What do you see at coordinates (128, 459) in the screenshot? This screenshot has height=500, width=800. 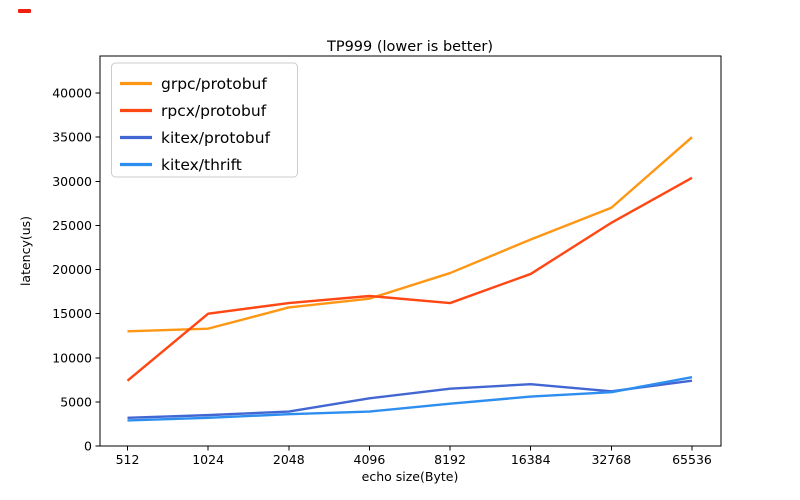 I see `x-tick-label: 512` at bounding box center [128, 459].